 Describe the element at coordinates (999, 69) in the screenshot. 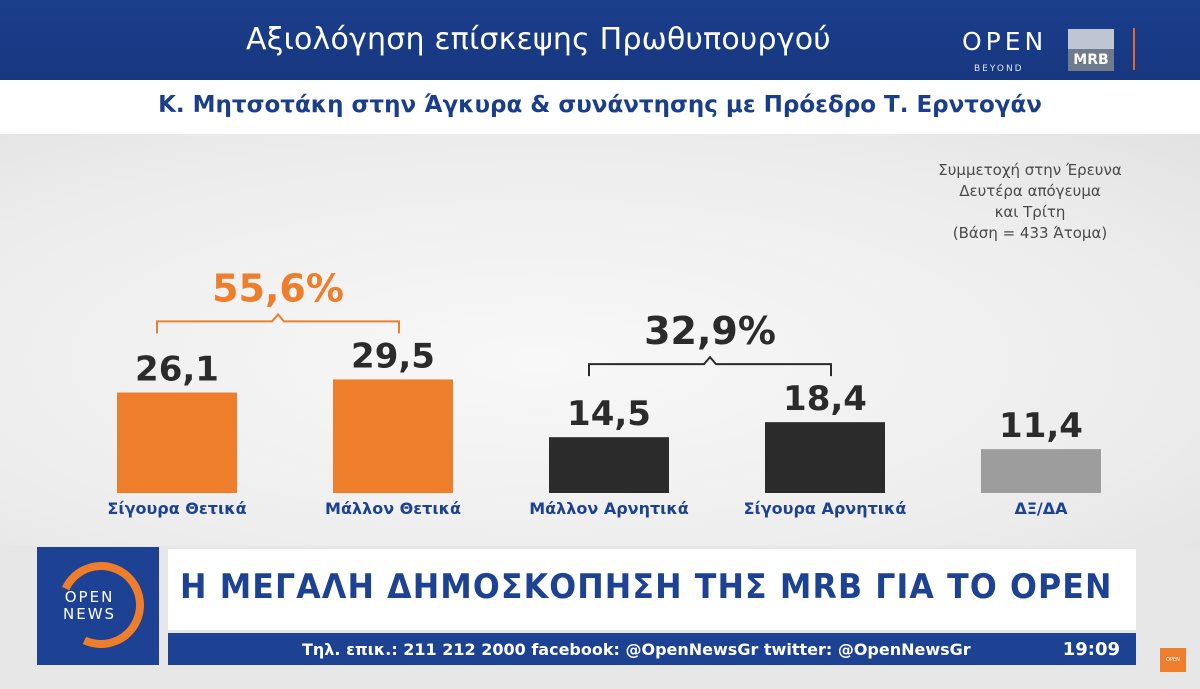

I see `beyond-logo-text: BEYOND` at that location.